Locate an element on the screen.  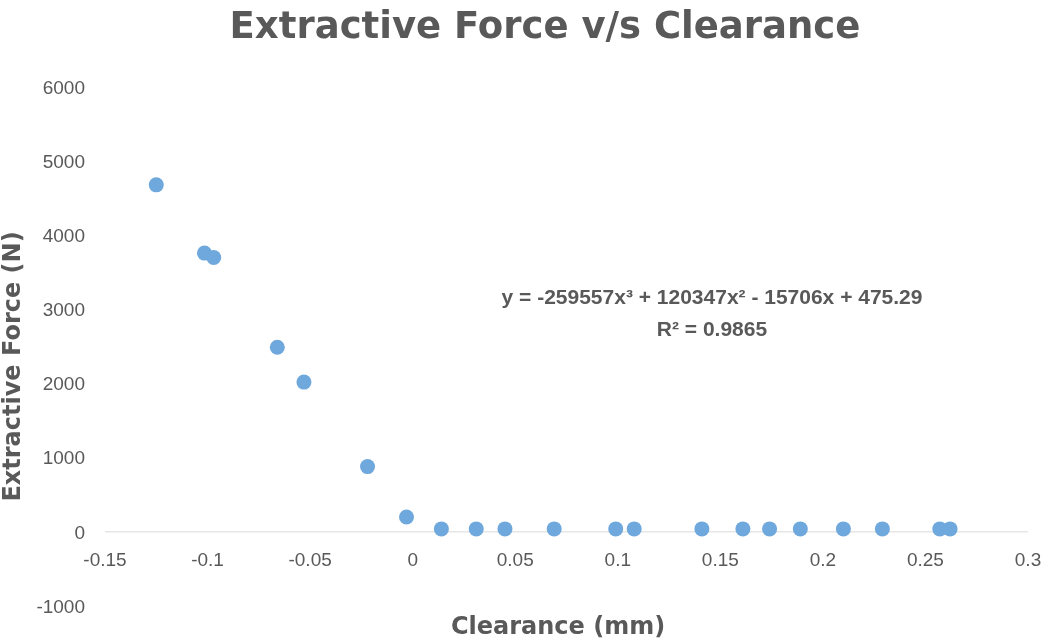
x-tick-label: 0.3 is located at coordinates (1028, 559).